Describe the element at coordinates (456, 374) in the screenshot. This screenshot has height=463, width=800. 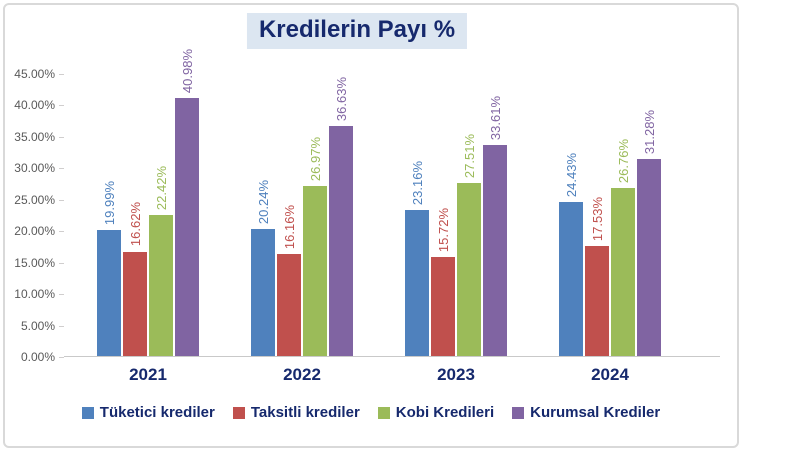
I see `x-axis-label-2023: 2023` at that location.